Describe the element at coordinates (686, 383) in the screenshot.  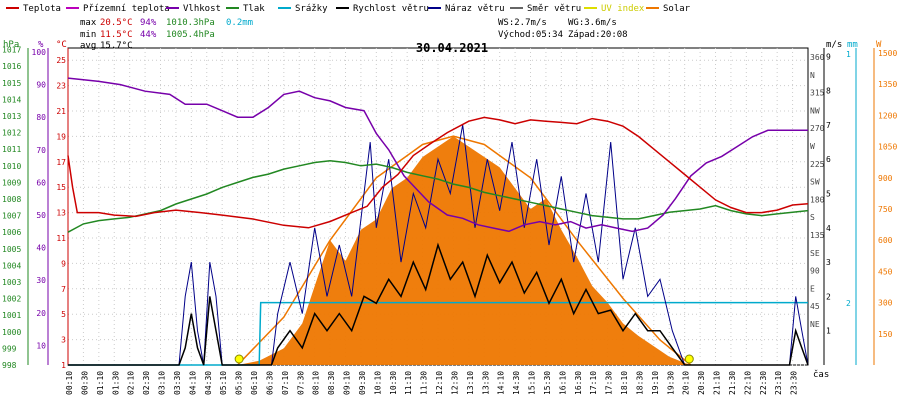
I see `x-tick-label: 20:10` at that location.